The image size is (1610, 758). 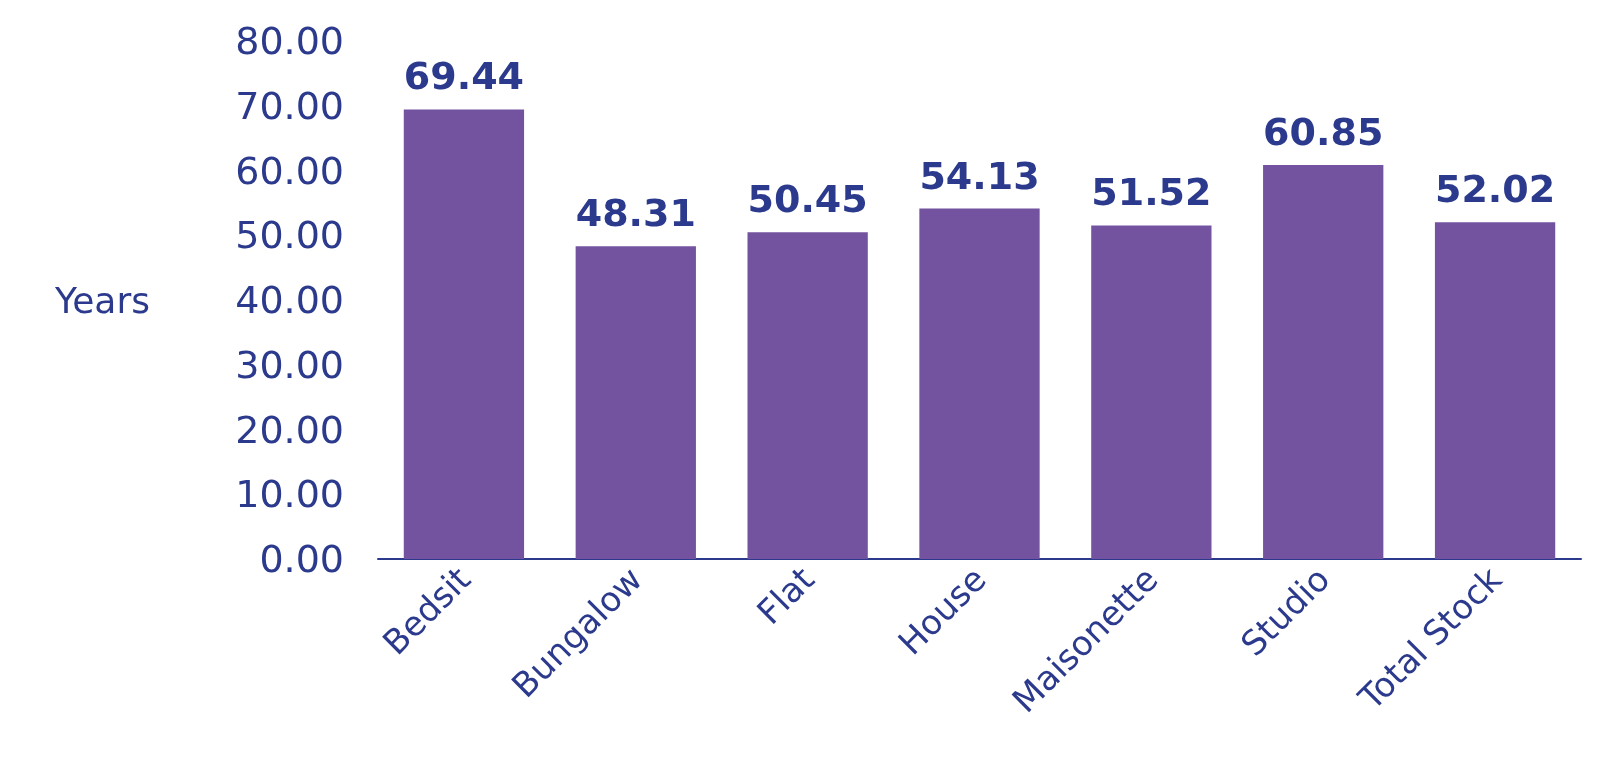 What do you see at coordinates (635, 213) in the screenshot?
I see `data-label: 48.31` at bounding box center [635, 213].